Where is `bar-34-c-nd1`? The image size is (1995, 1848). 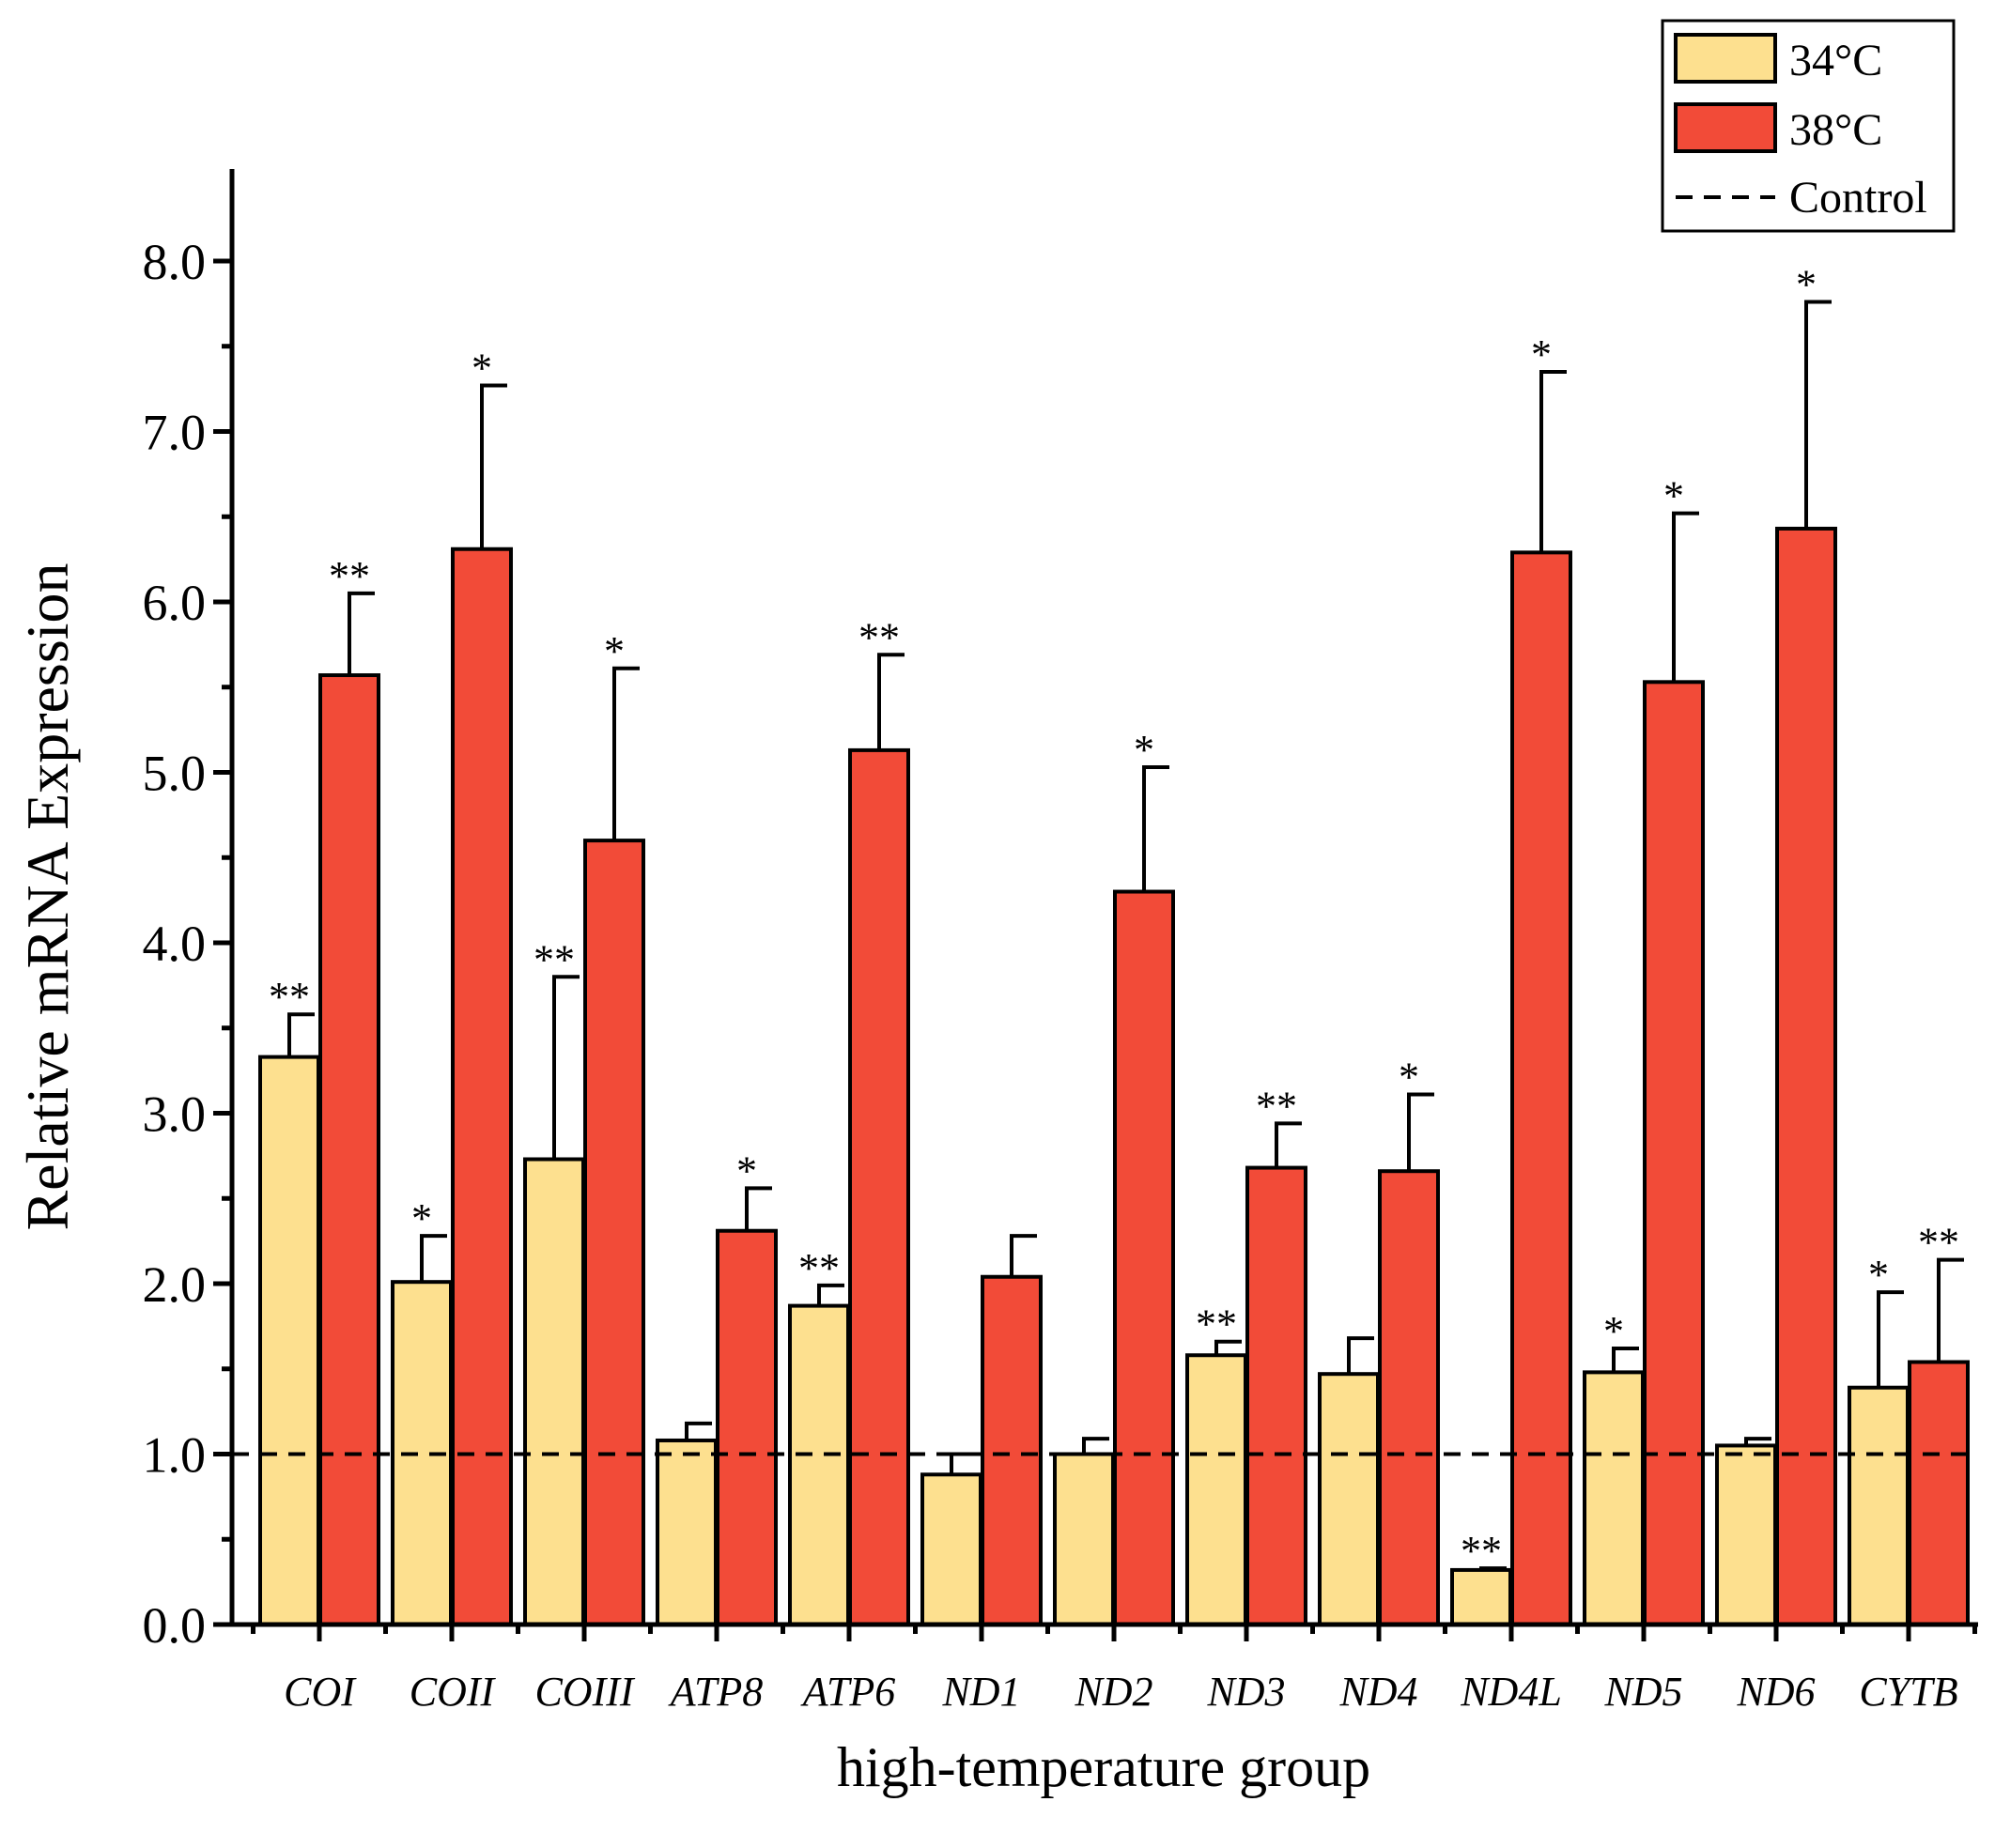 bar-34-c-nd1 is located at coordinates (951, 1549).